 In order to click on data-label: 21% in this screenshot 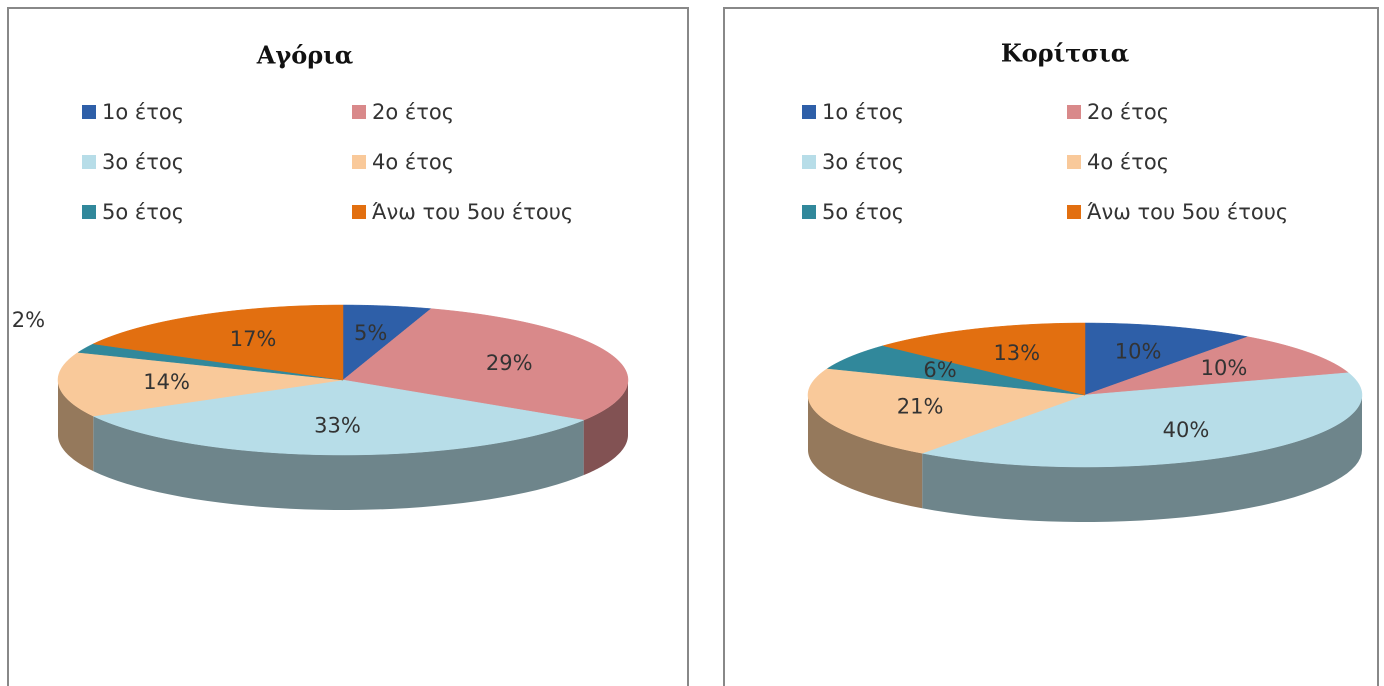, I will do `click(920, 406)`.